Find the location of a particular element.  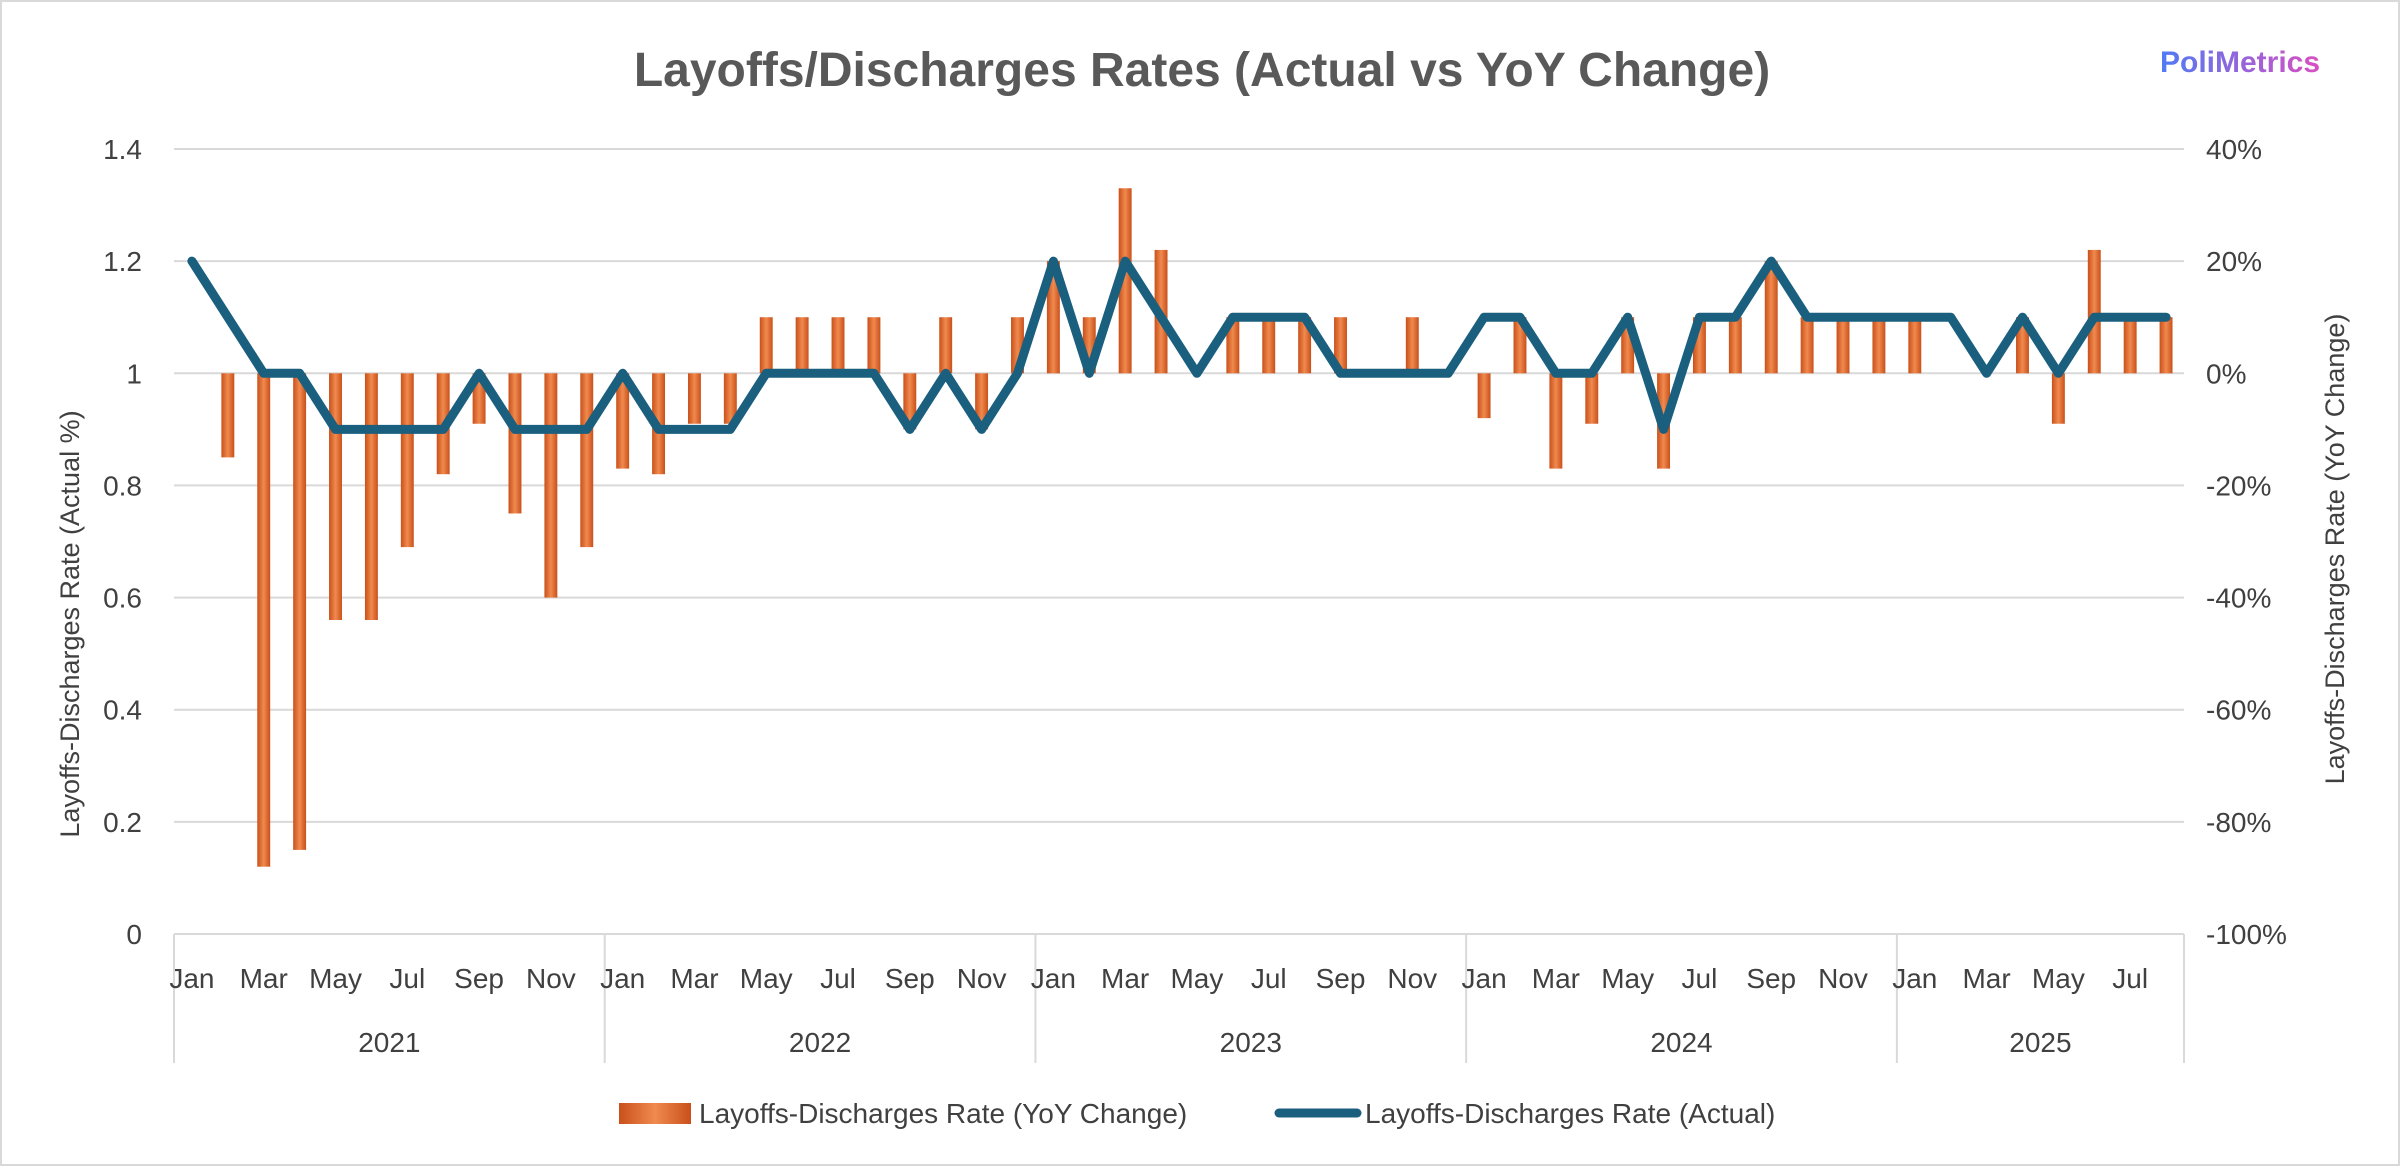

y-left-tick-label: 0 is located at coordinates (134, 934).